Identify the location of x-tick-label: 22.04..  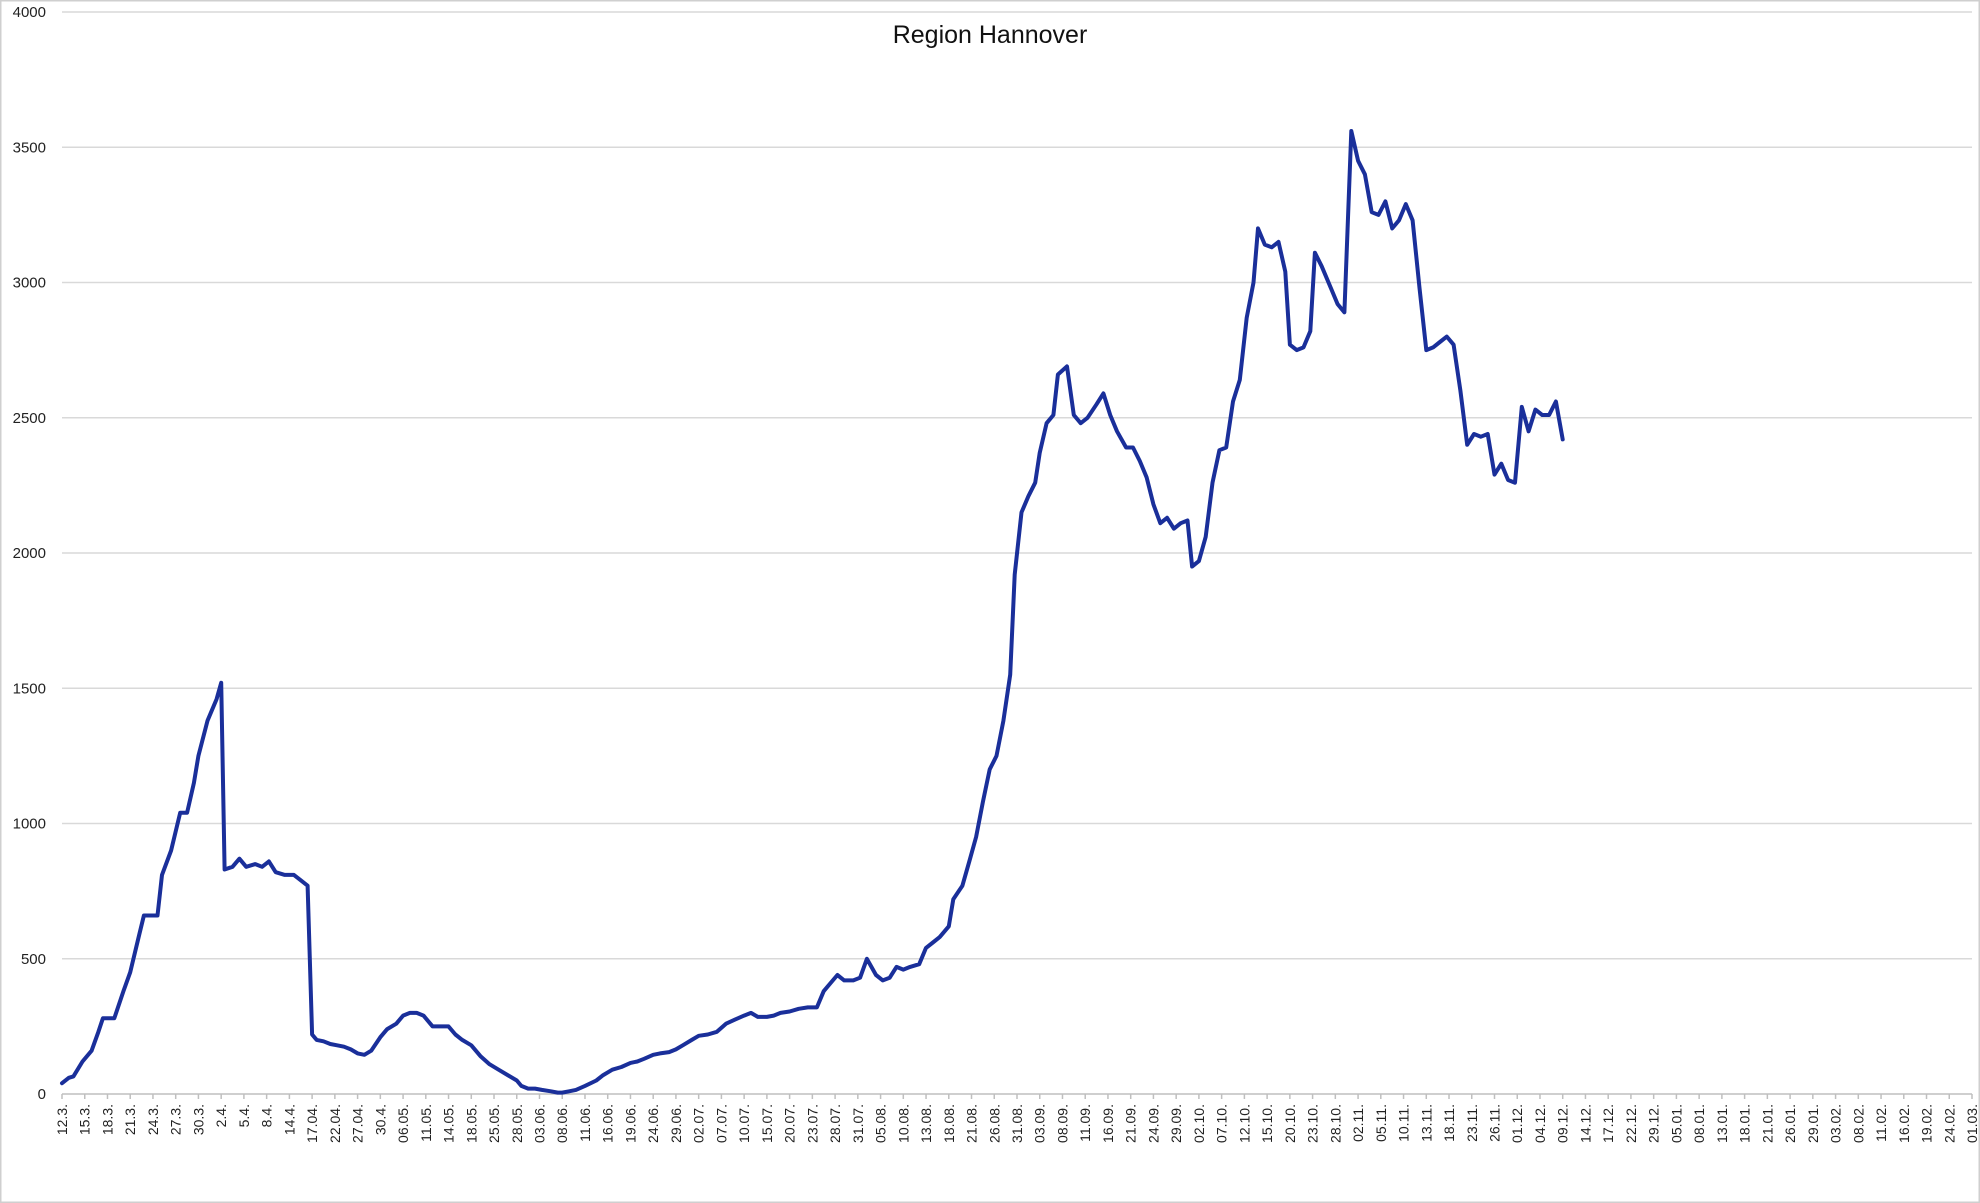
(335, 1123).